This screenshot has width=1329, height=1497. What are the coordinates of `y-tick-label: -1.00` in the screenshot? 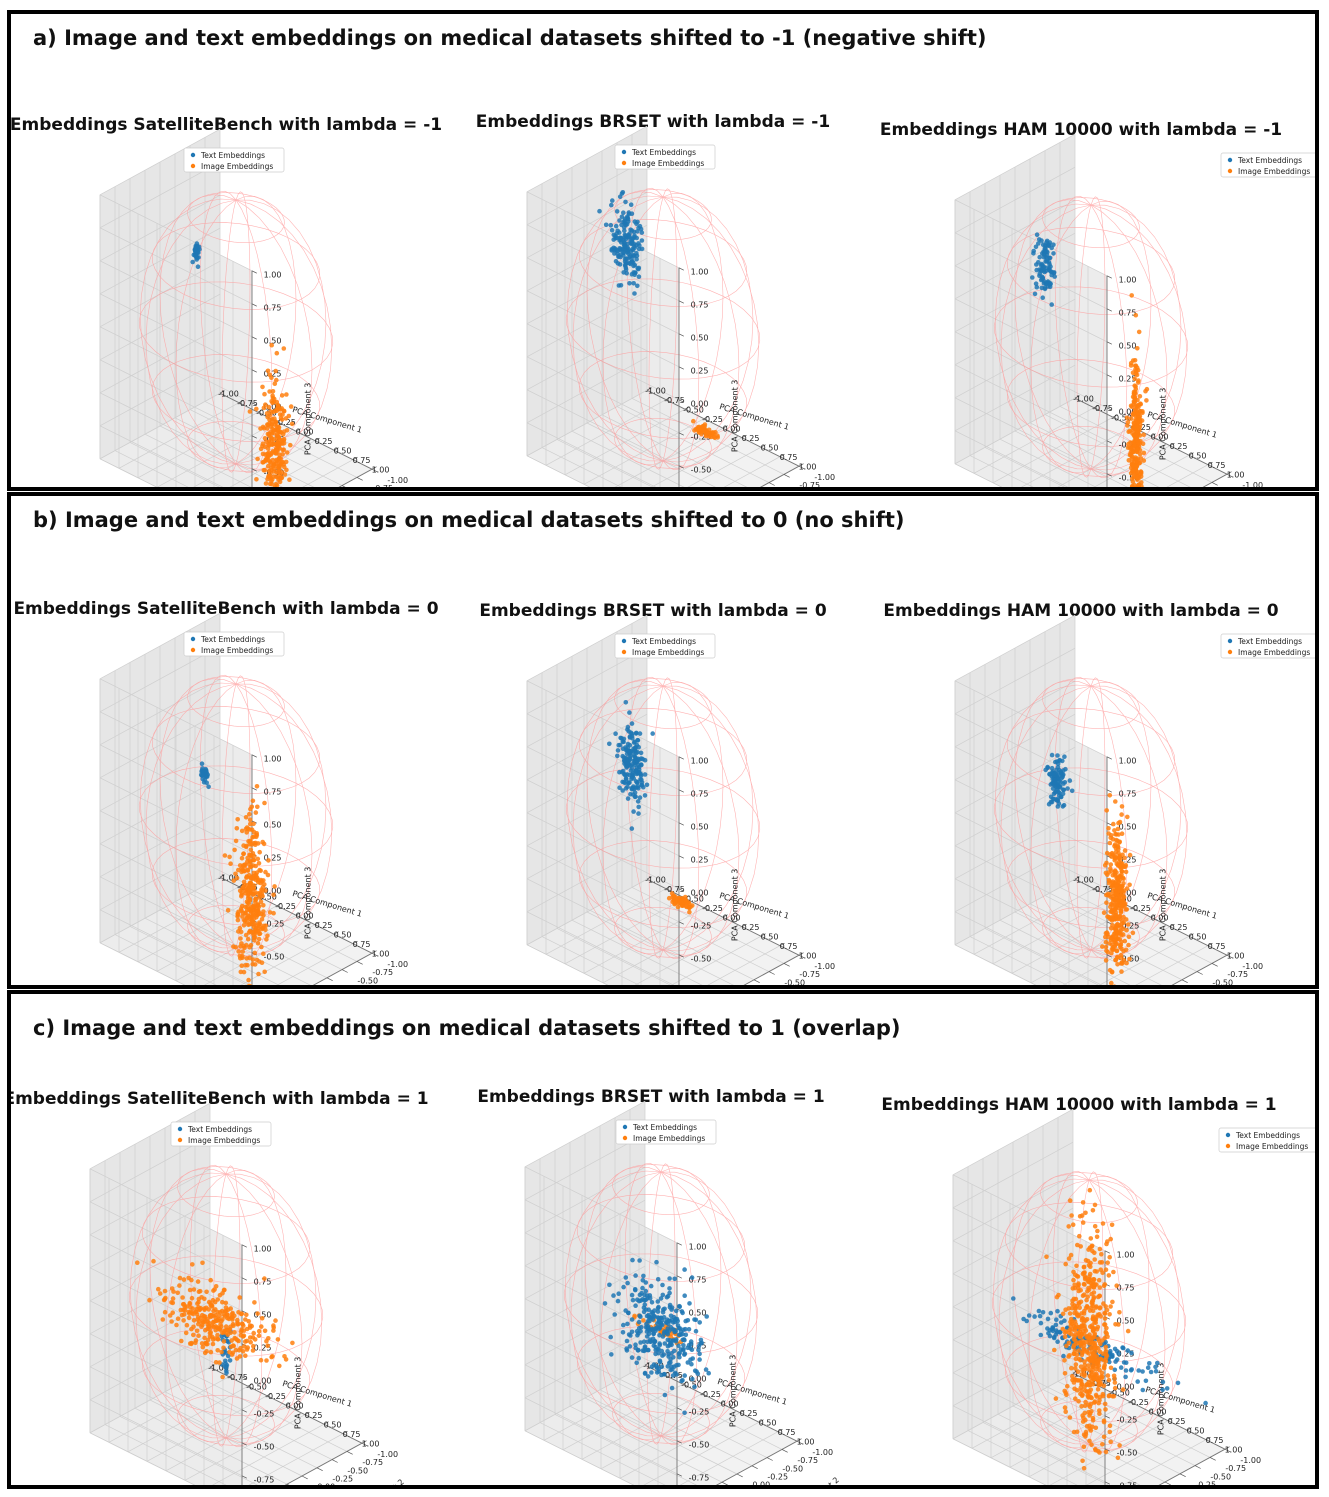 It's located at (1250, 1460).